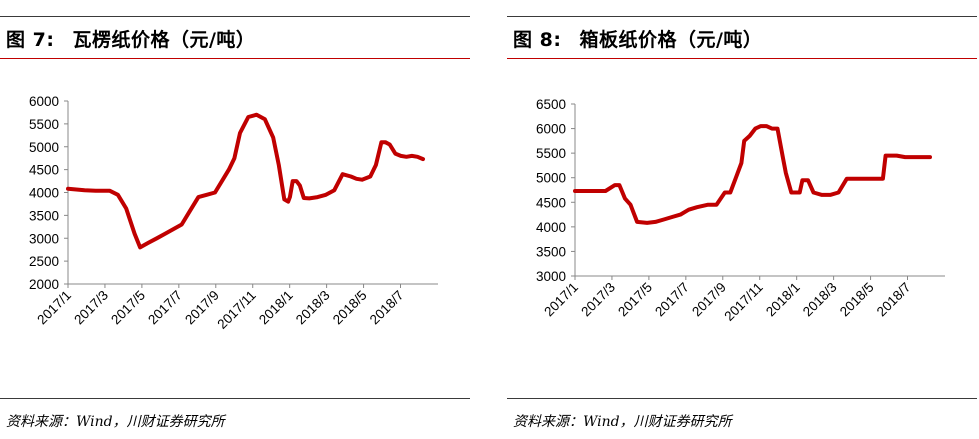 The image size is (979, 439). Describe the element at coordinates (44, 284) in the screenshot. I see `y-tick-label: 2000` at that location.